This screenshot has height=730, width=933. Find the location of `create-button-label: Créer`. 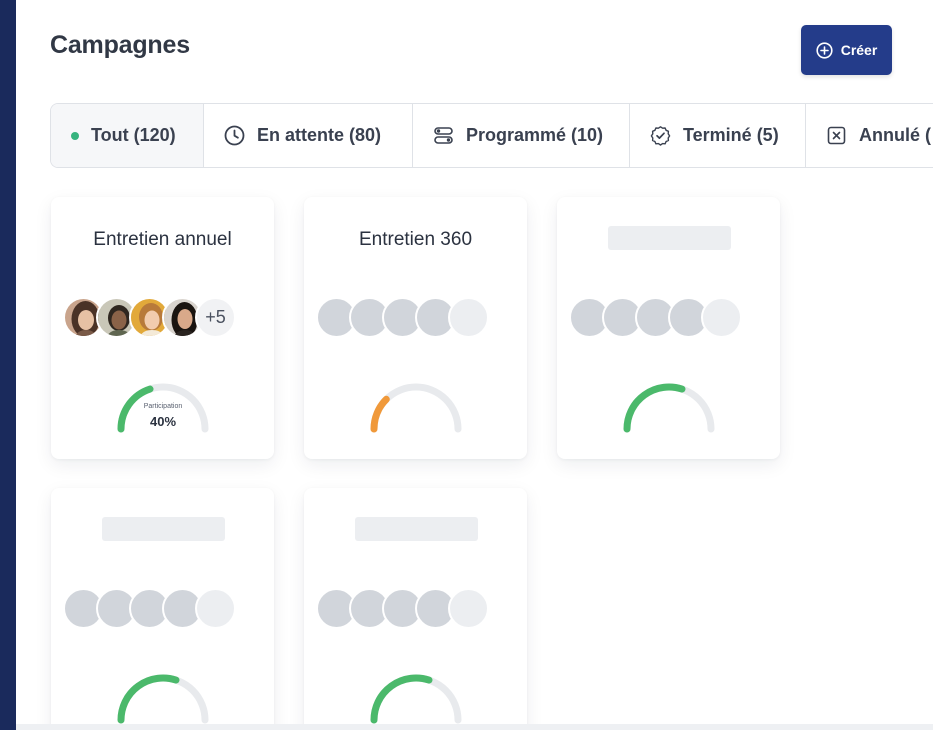

create-button-label: Créer is located at coordinates (859, 50).